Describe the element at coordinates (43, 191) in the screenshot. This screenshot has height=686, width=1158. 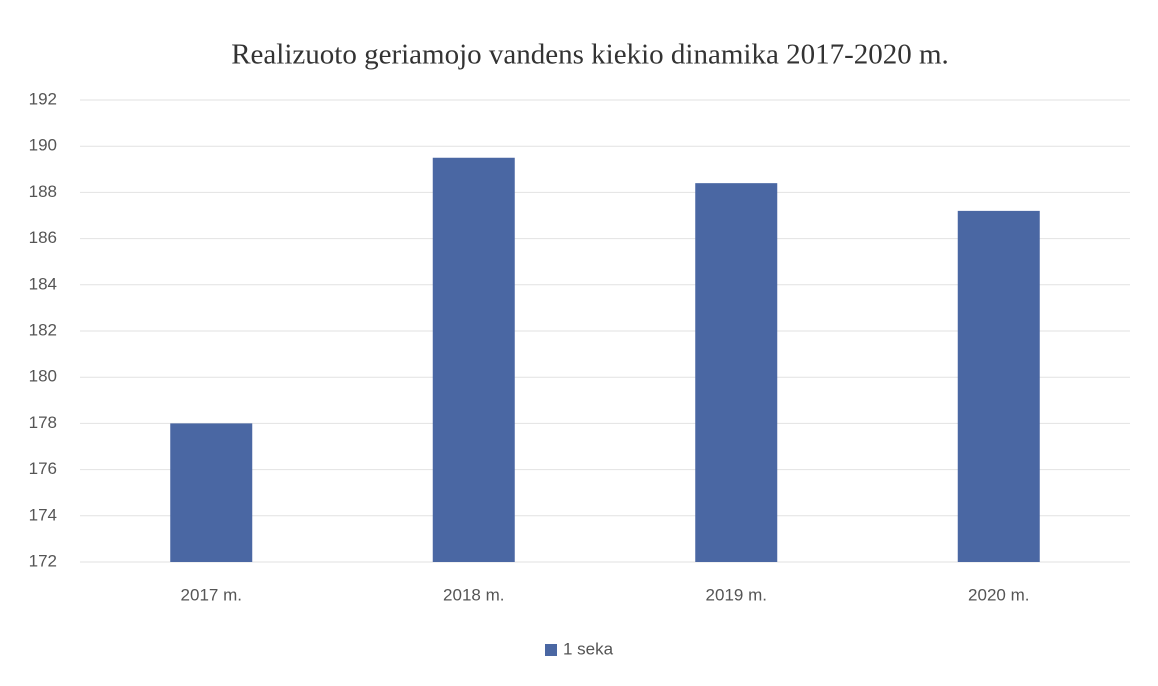
I see `y-tick-label: 188` at that location.